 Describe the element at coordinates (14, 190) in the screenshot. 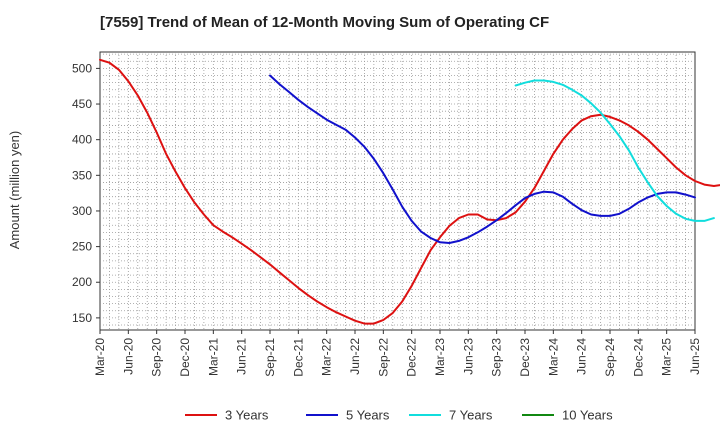

I see `y-axis-label: Amount (million yen)` at that location.